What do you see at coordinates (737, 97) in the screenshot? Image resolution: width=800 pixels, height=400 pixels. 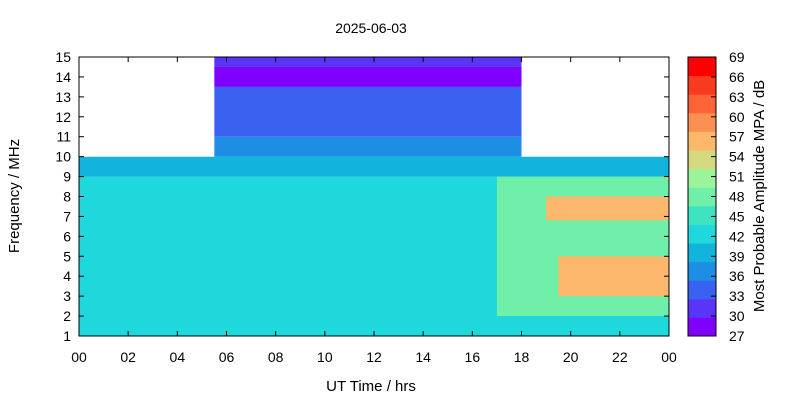 I see `colorbar-tick-label: 63` at bounding box center [737, 97].